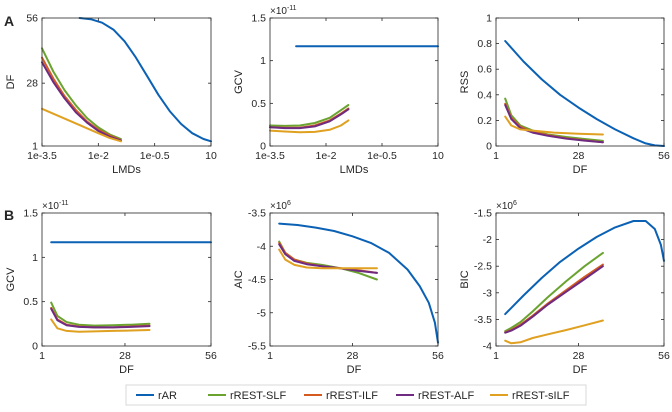 Image resolution: width=672 pixels, height=412 pixels. I want to click on chart-a3-rss-vs-df: 1 28 56 0 0.2 0.4 0.6 0.8 1 DF RSS, so click(564, 95).